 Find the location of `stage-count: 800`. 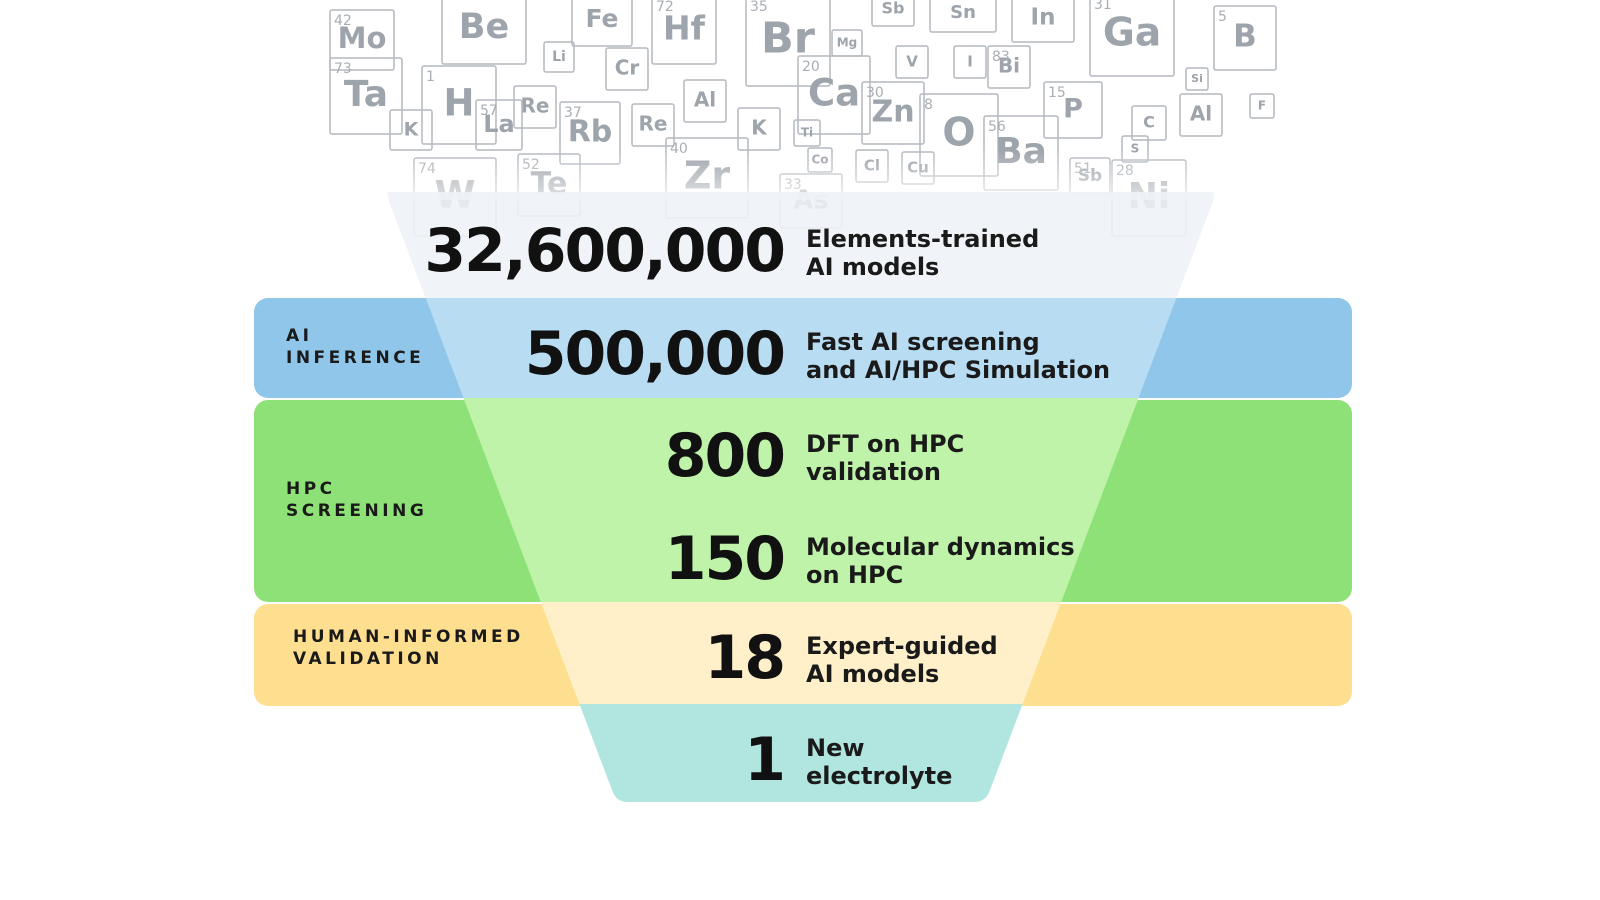

stage-count: 800 is located at coordinates (724, 456).